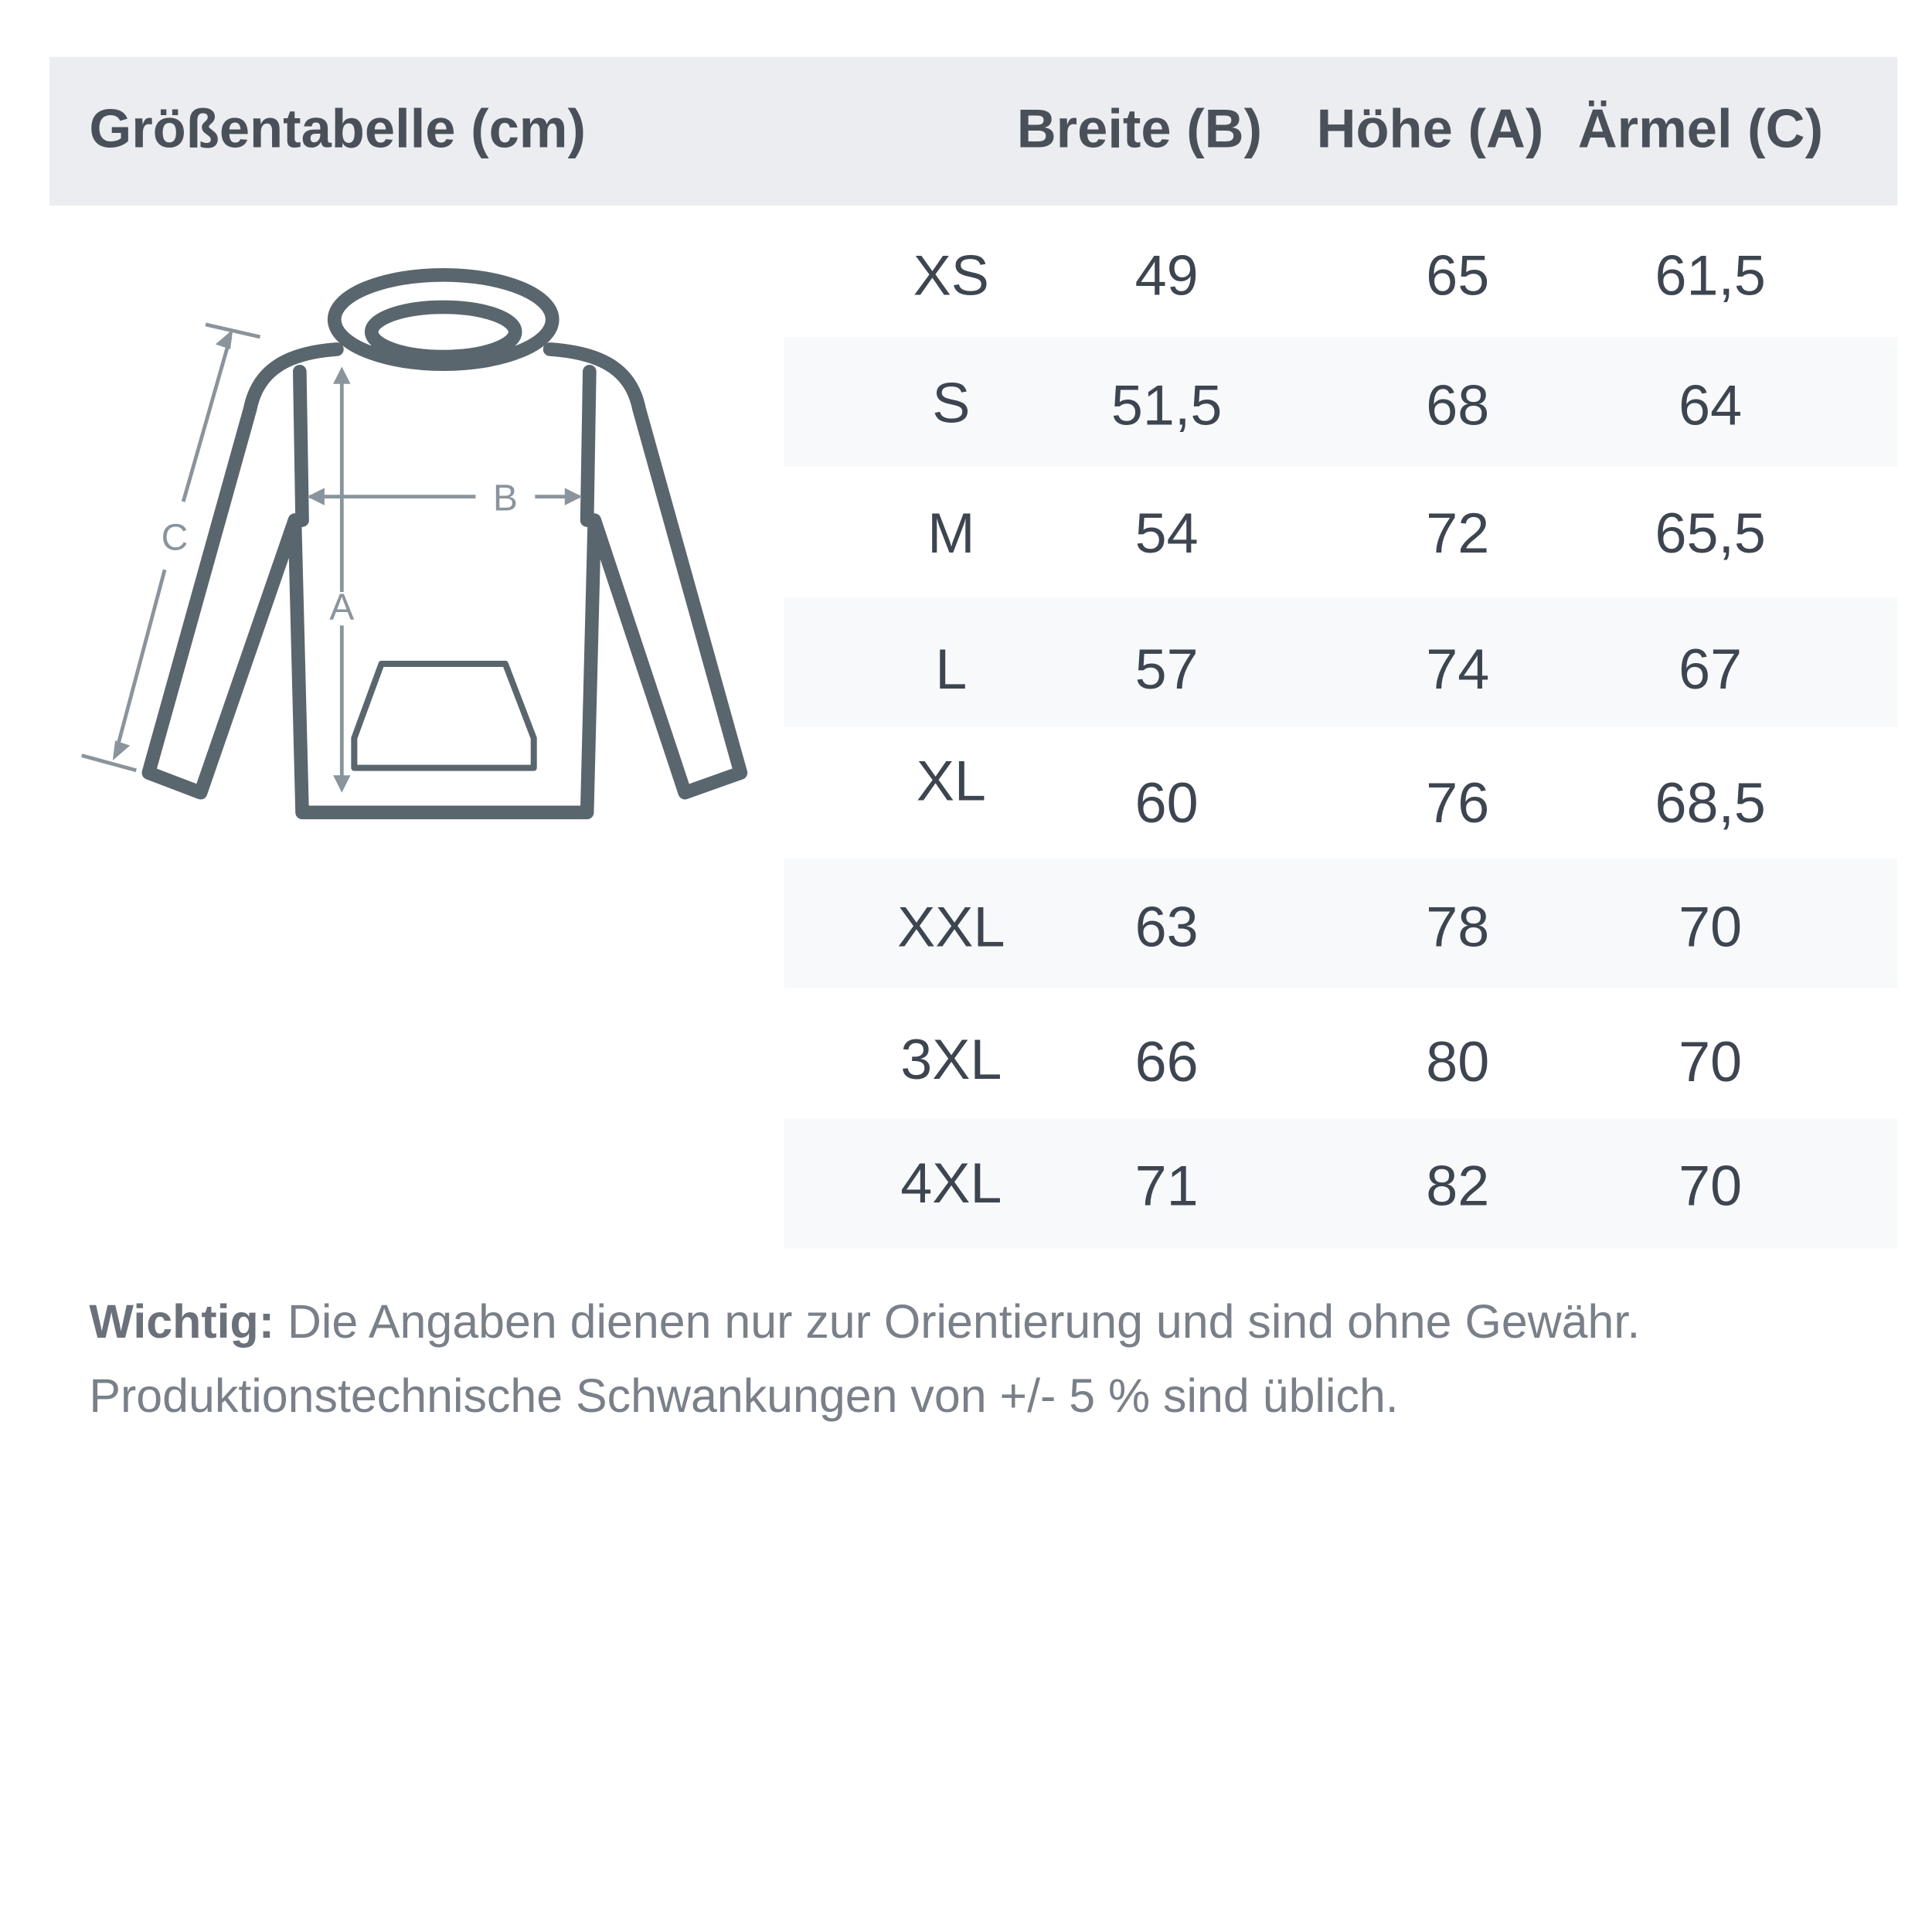  What do you see at coordinates (1700, 129) in the screenshot?
I see `column-header-aermel: Ärmel (C)` at bounding box center [1700, 129].